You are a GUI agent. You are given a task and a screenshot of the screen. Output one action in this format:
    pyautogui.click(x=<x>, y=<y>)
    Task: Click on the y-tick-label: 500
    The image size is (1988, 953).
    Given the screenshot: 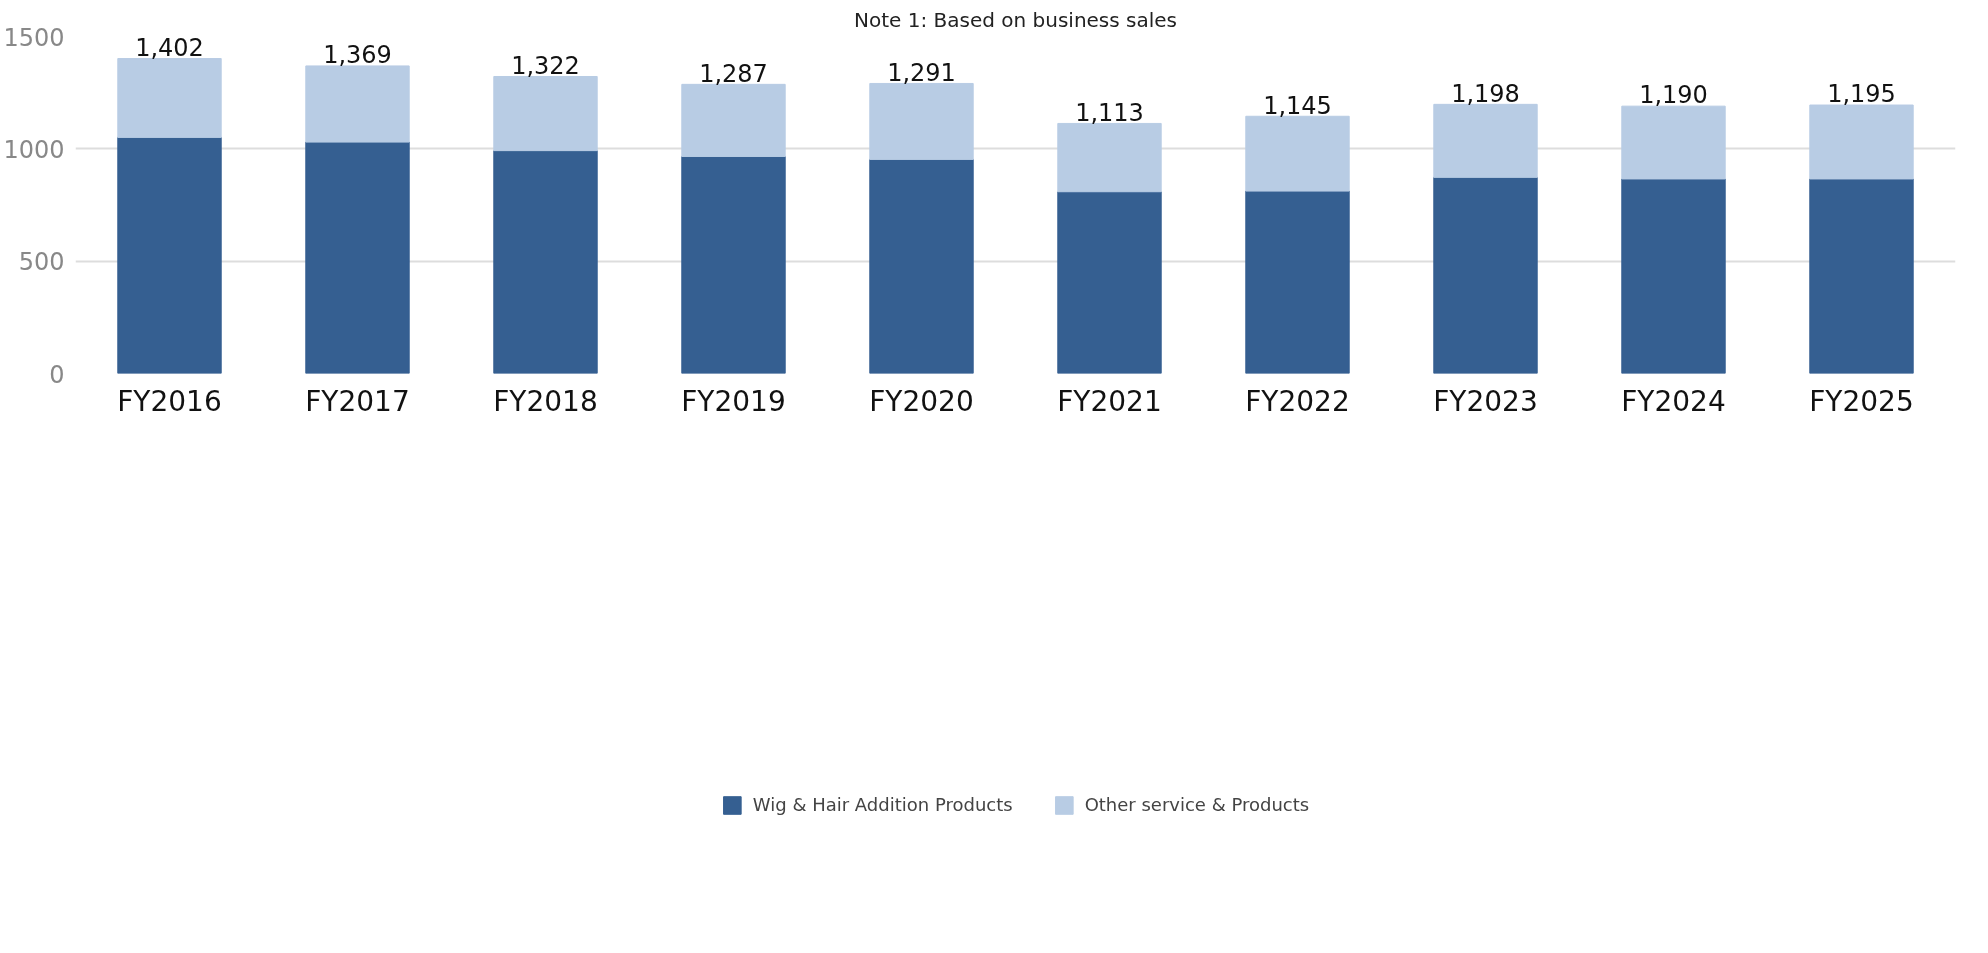 What is the action you would take?
    pyautogui.click(x=41, y=262)
    